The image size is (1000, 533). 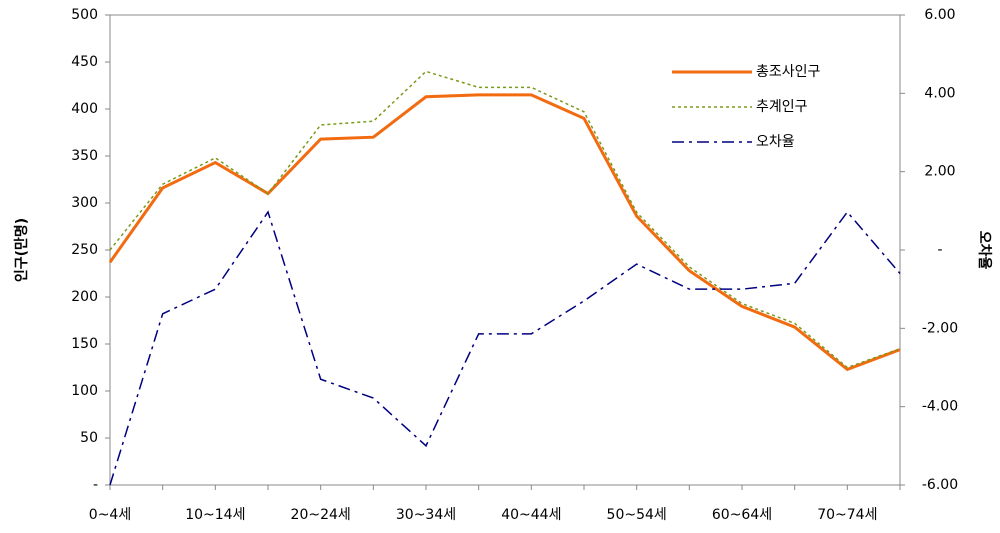 What do you see at coordinates (940, 328) in the screenshot?
I see `y2-tick-label: -2.00` at bounding box center [940, 328].